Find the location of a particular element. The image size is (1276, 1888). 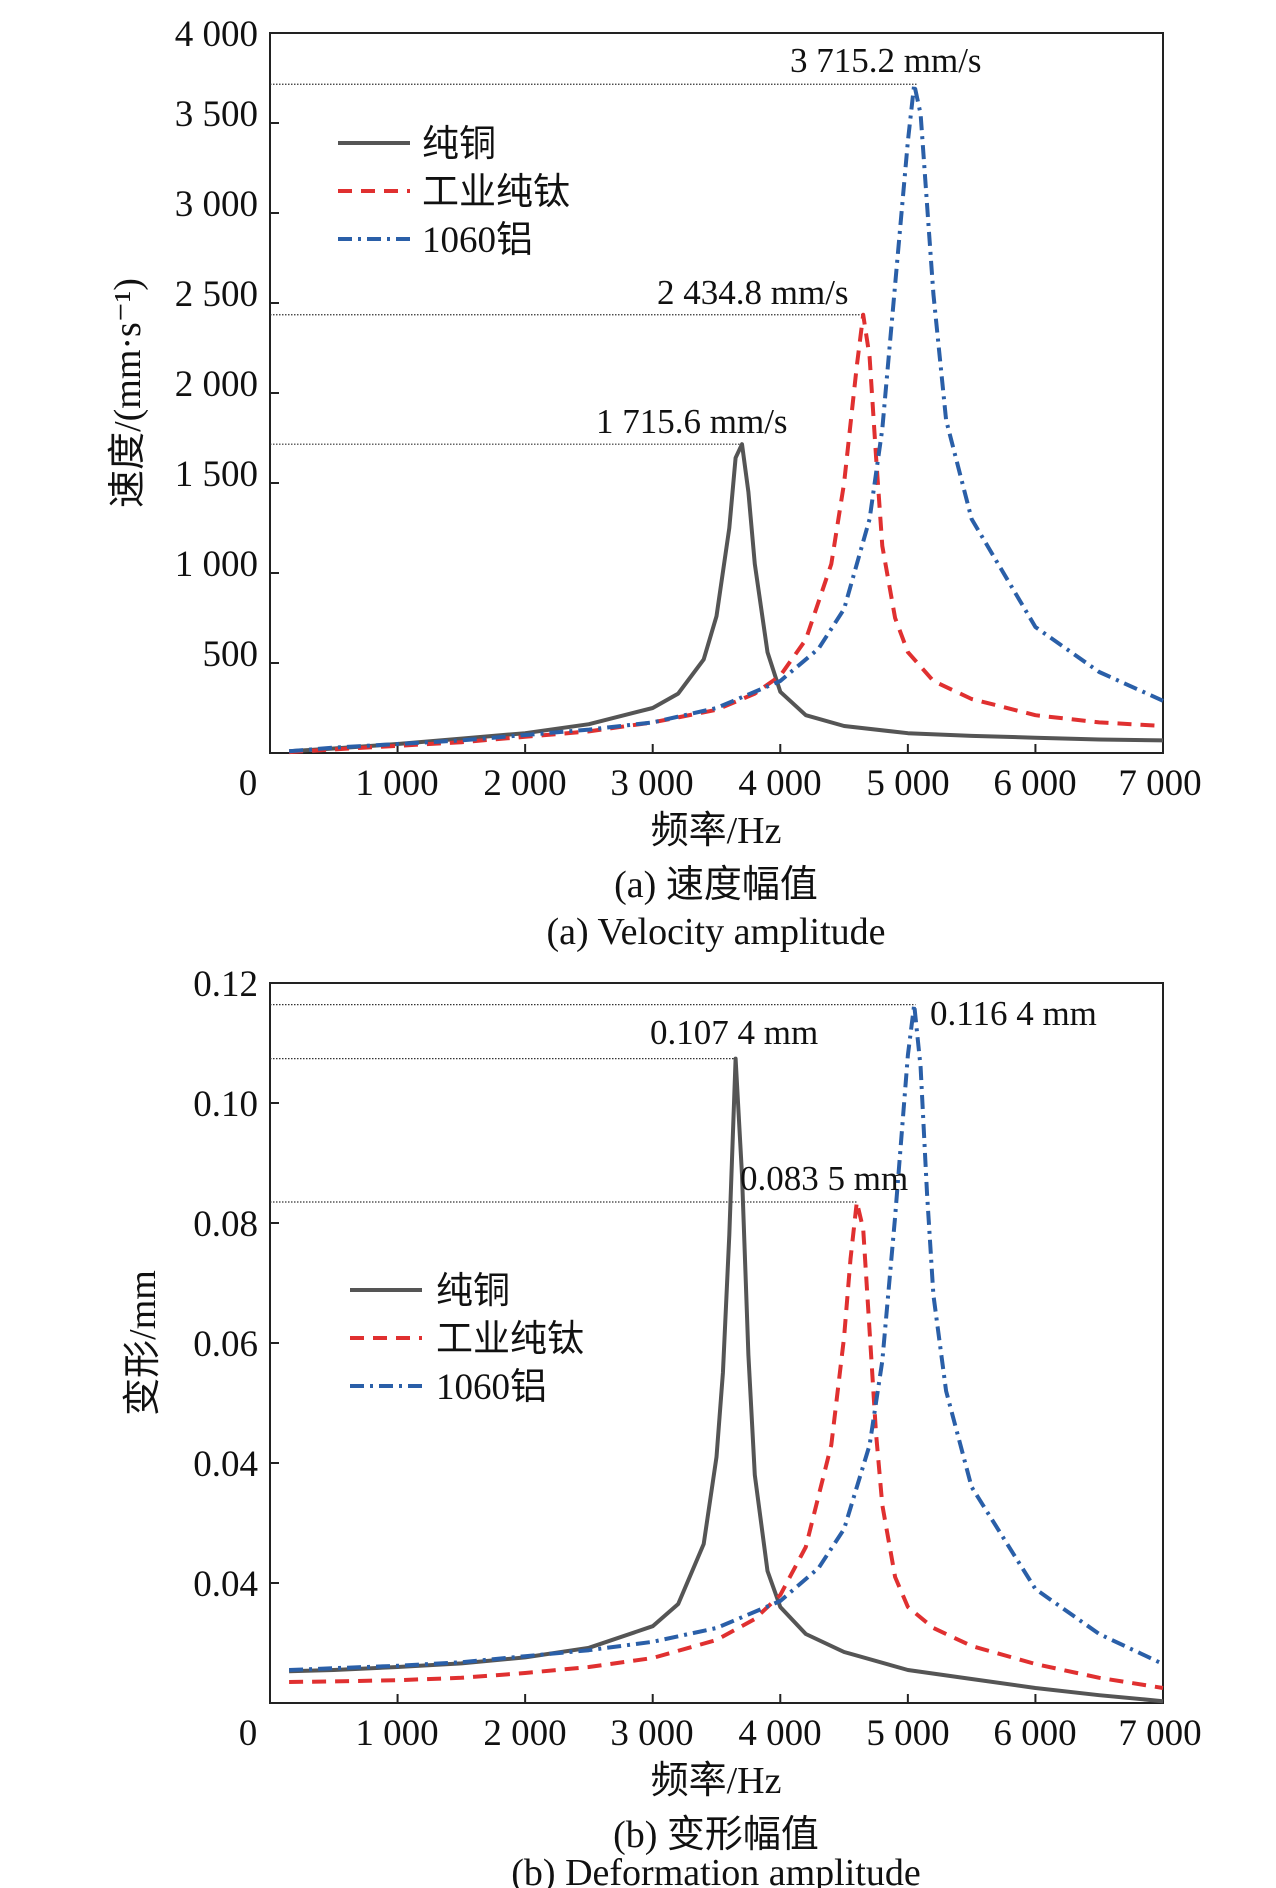

y-tick-label: 0.08 is located at coordinates (225, 1224).